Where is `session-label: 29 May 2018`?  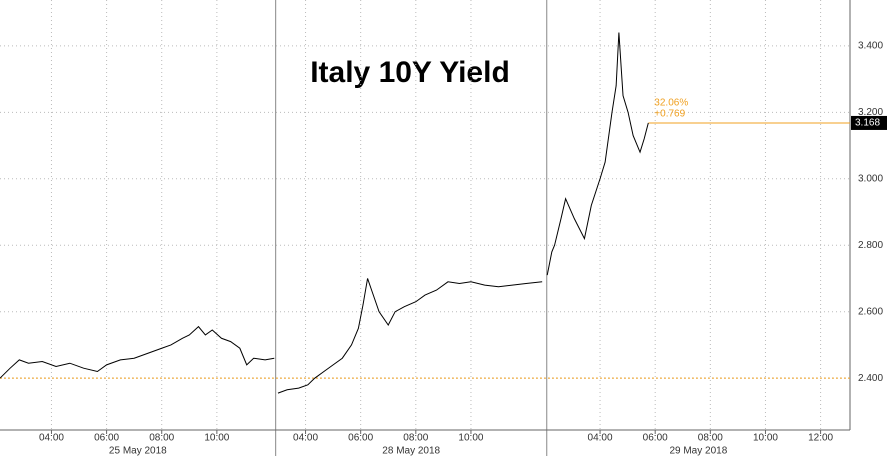 session-label: 29 May 2018 is located at coordinates (698, 451).